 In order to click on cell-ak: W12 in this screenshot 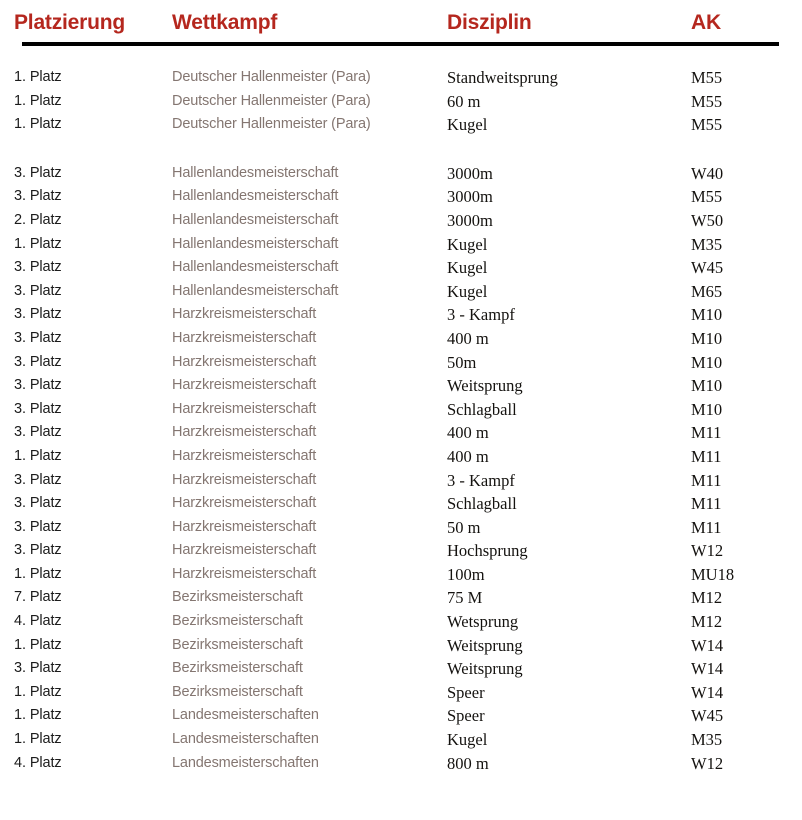, I will do `click(707, 763)`.